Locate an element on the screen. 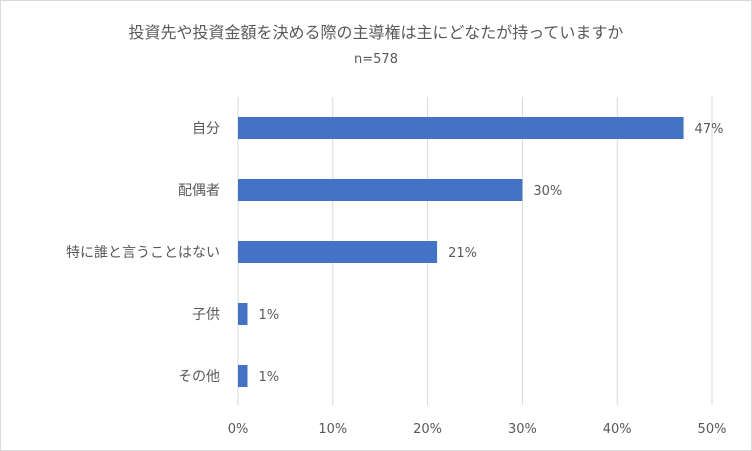 This screenshot has width=752, height=451. x-tick-label: 40% is located at coordinates (617, 429).